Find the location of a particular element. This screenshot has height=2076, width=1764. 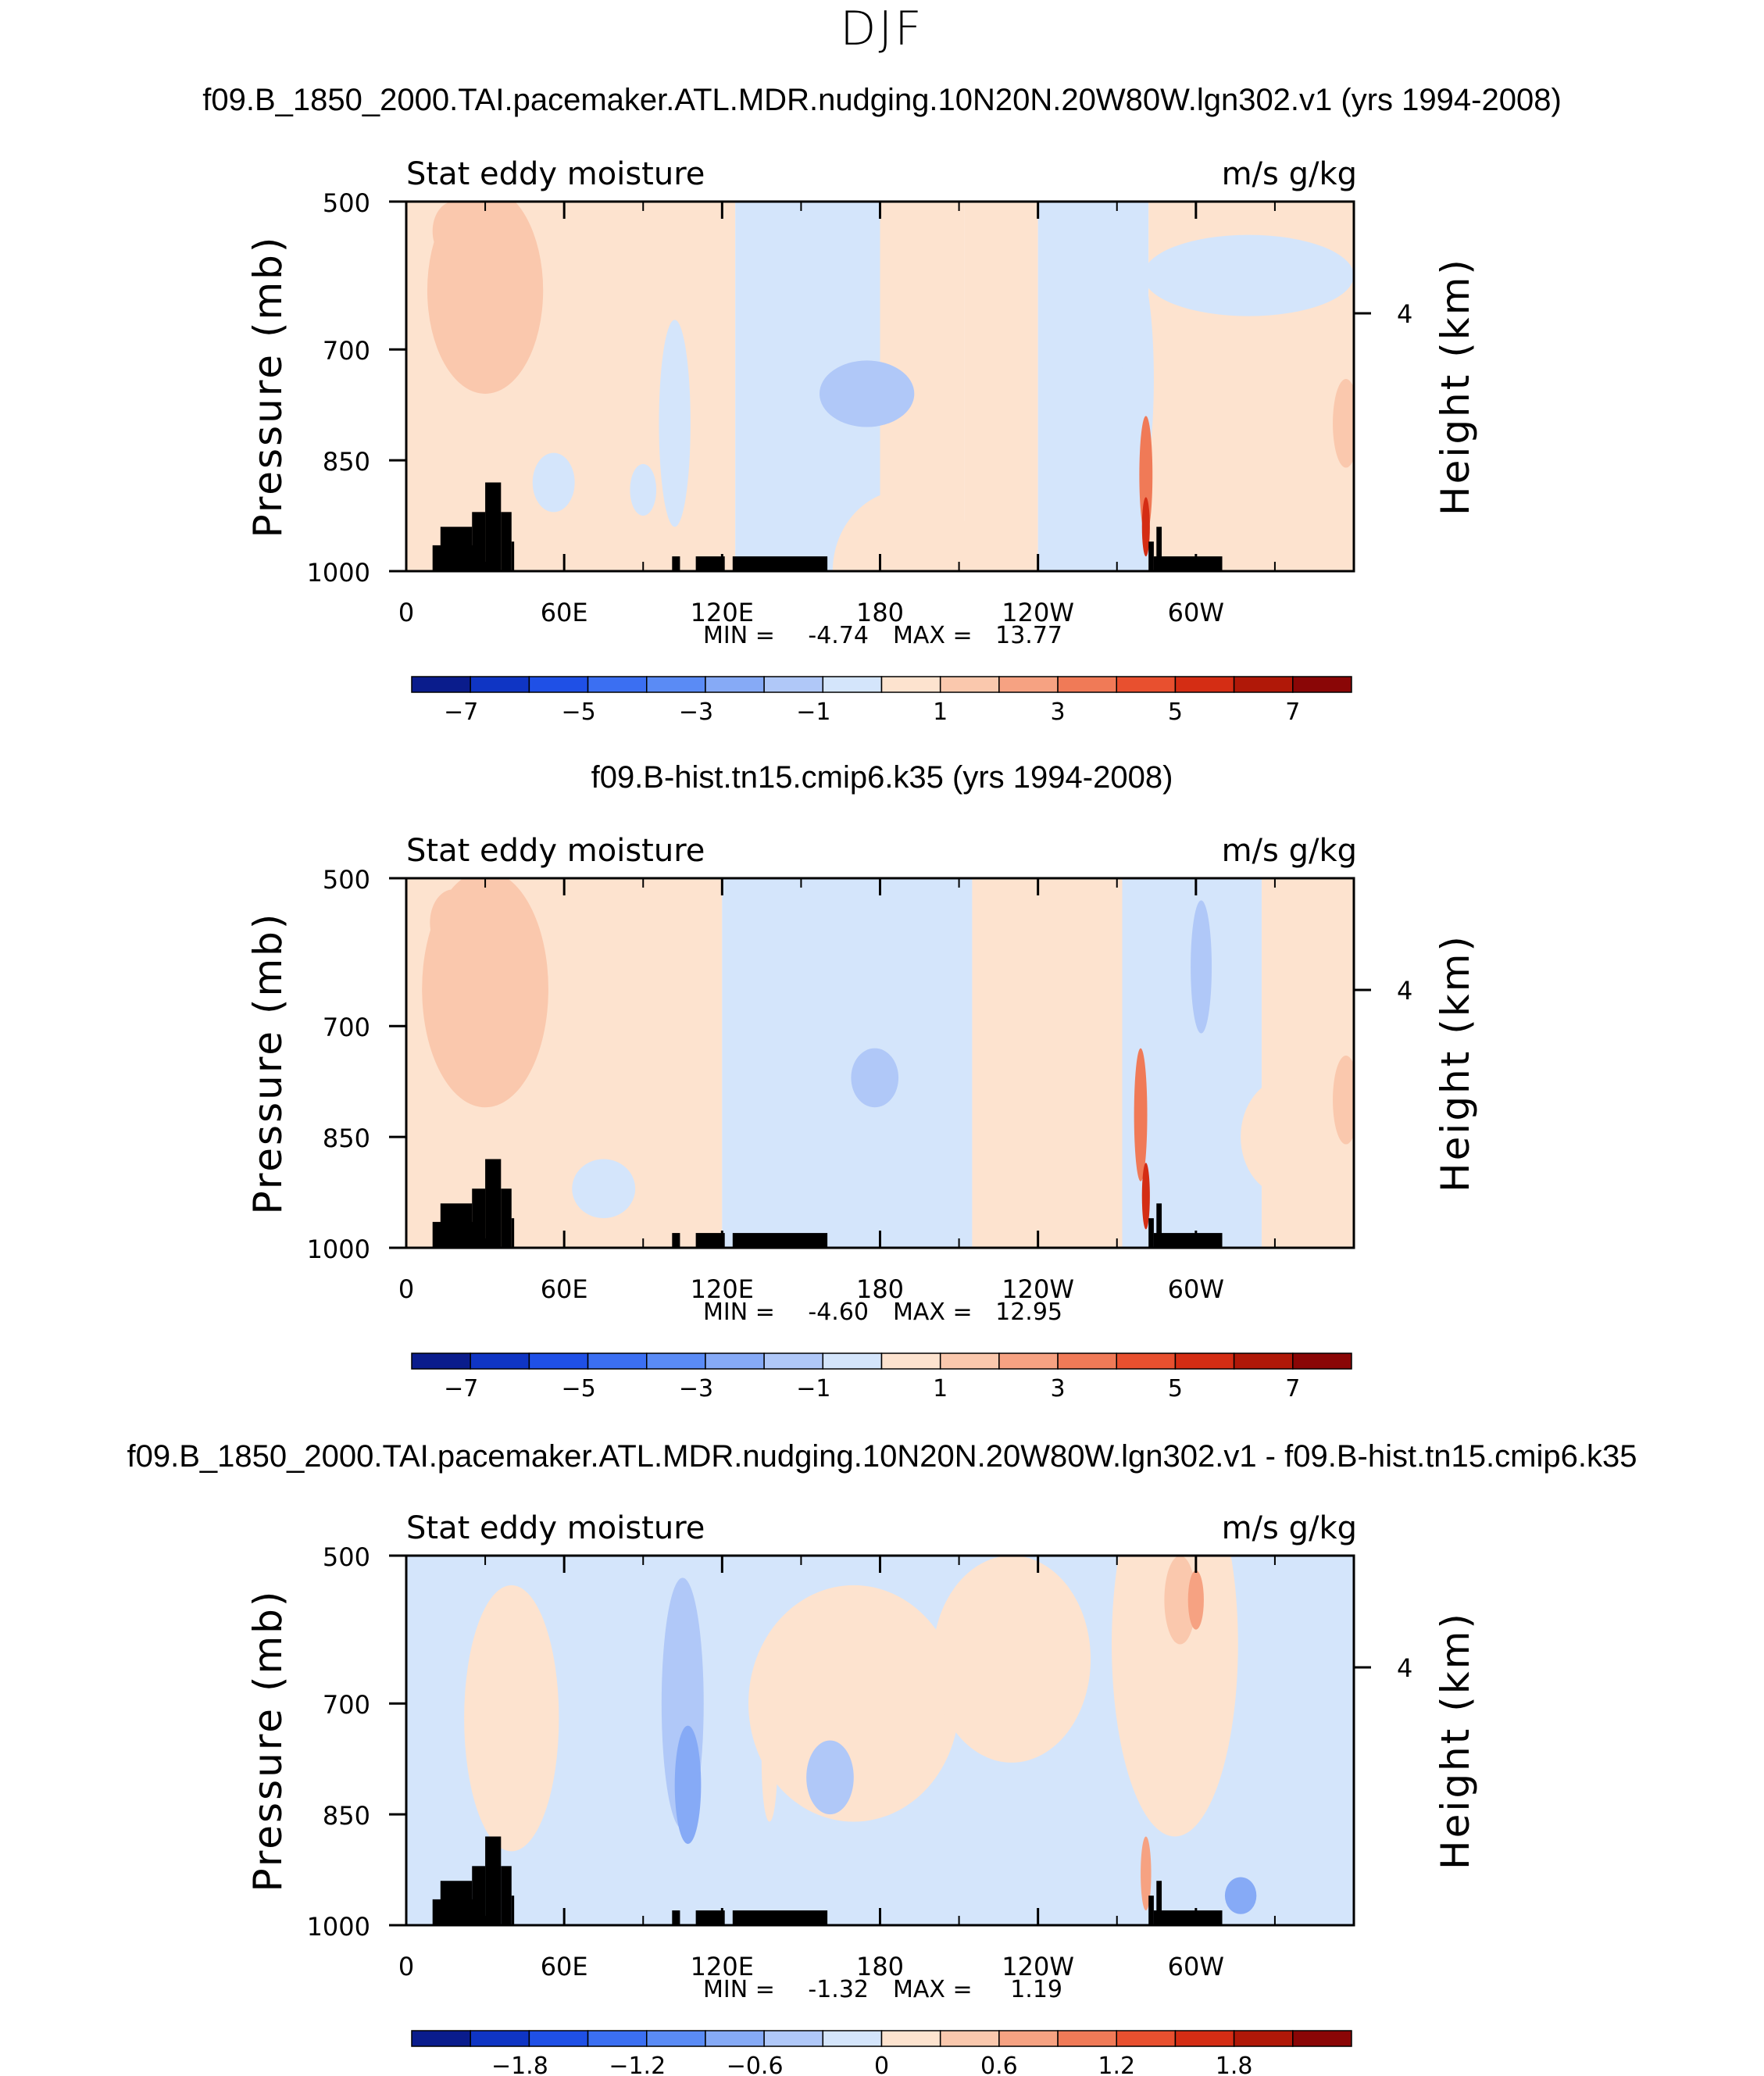

x-tick-label: 120E is located at coordinates (722, 1966).